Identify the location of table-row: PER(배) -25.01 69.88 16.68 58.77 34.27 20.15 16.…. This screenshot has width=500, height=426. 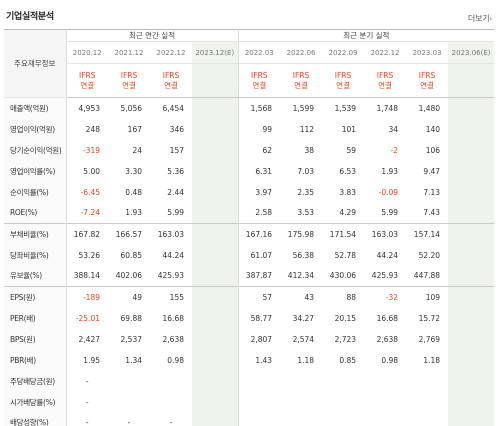
(249, 318).